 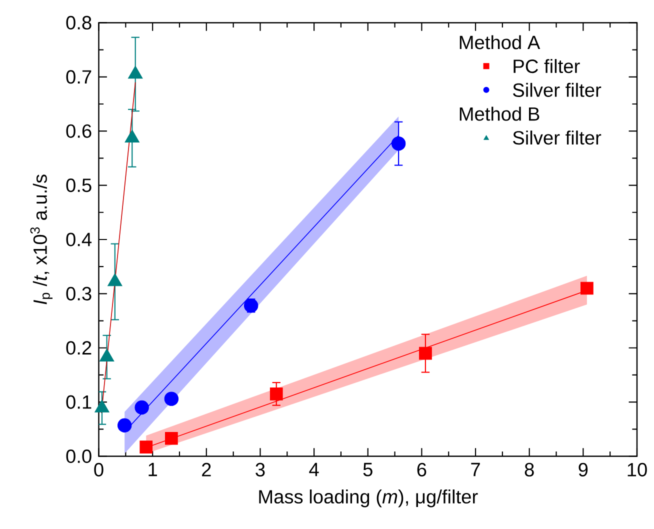 What do you see at coordinates (79, 402) in the screenshot?
I see `y-tick-label: 0.1` at bounding box center [79, 402].